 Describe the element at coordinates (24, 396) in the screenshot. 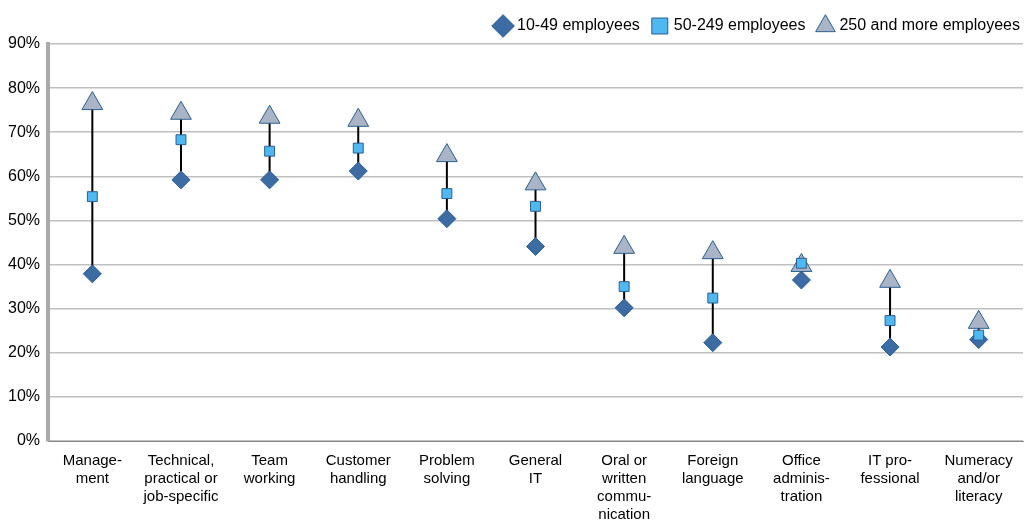

I see `y-tick-label: 10%` at that location.